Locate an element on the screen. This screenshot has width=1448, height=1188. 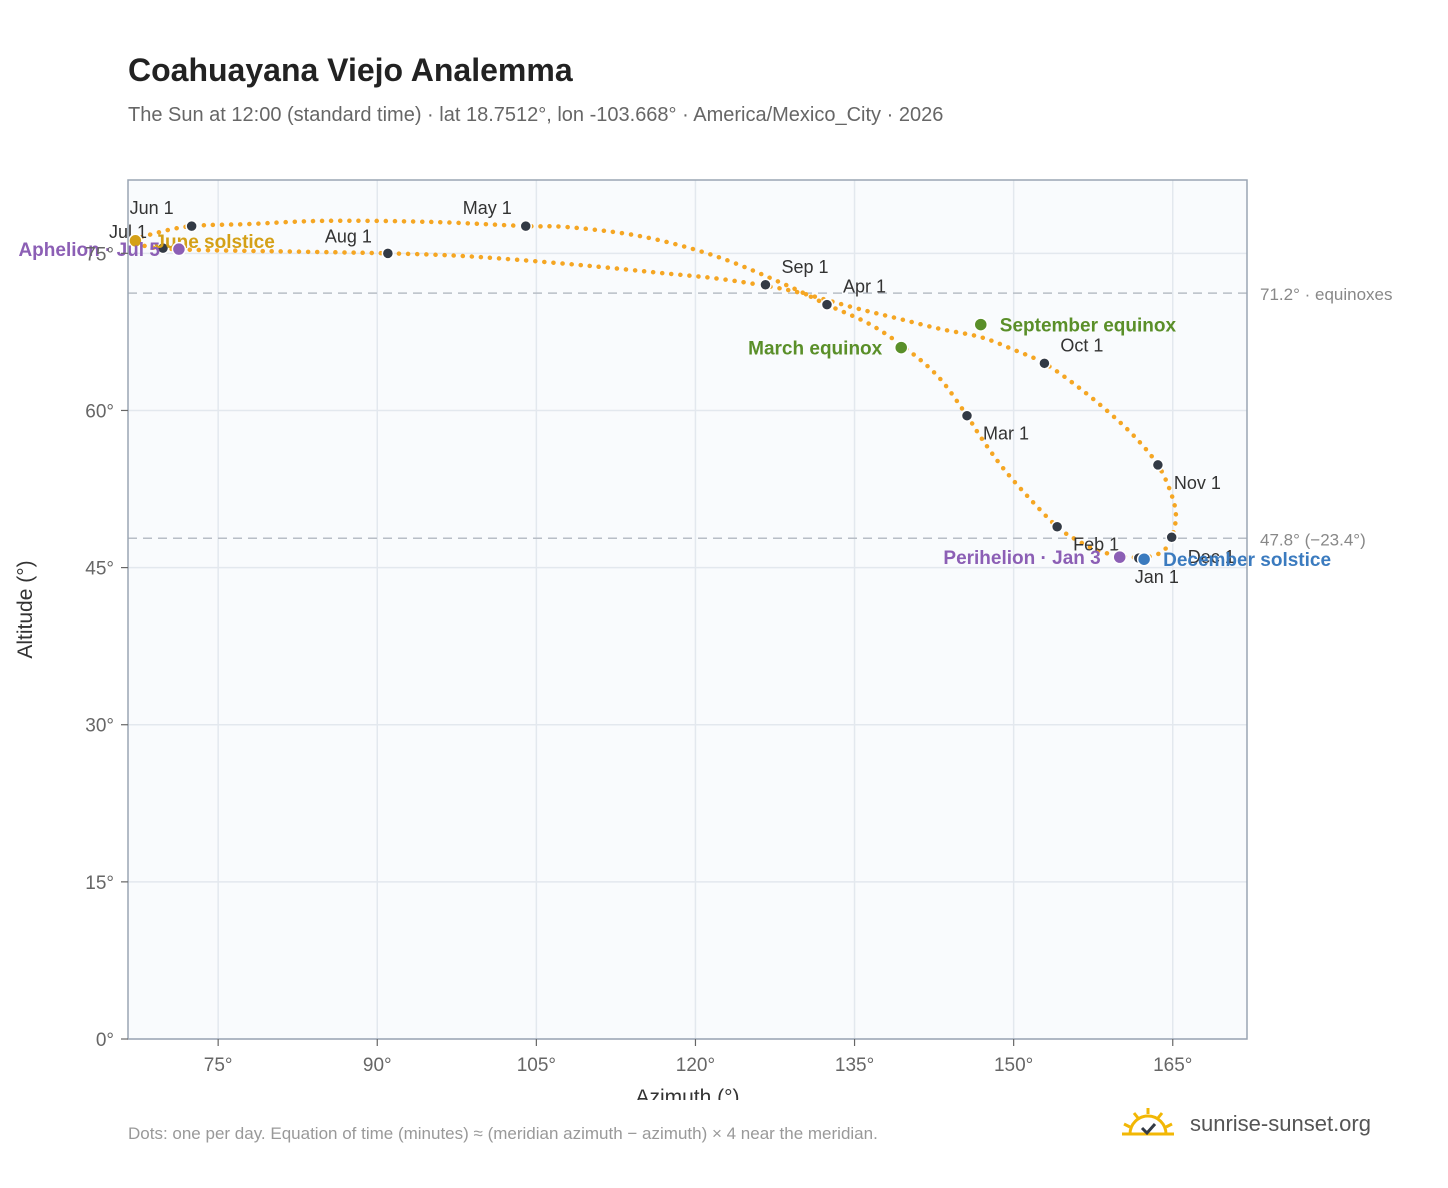
y-tick-label: 0° is located at coordinates (105, 1040).